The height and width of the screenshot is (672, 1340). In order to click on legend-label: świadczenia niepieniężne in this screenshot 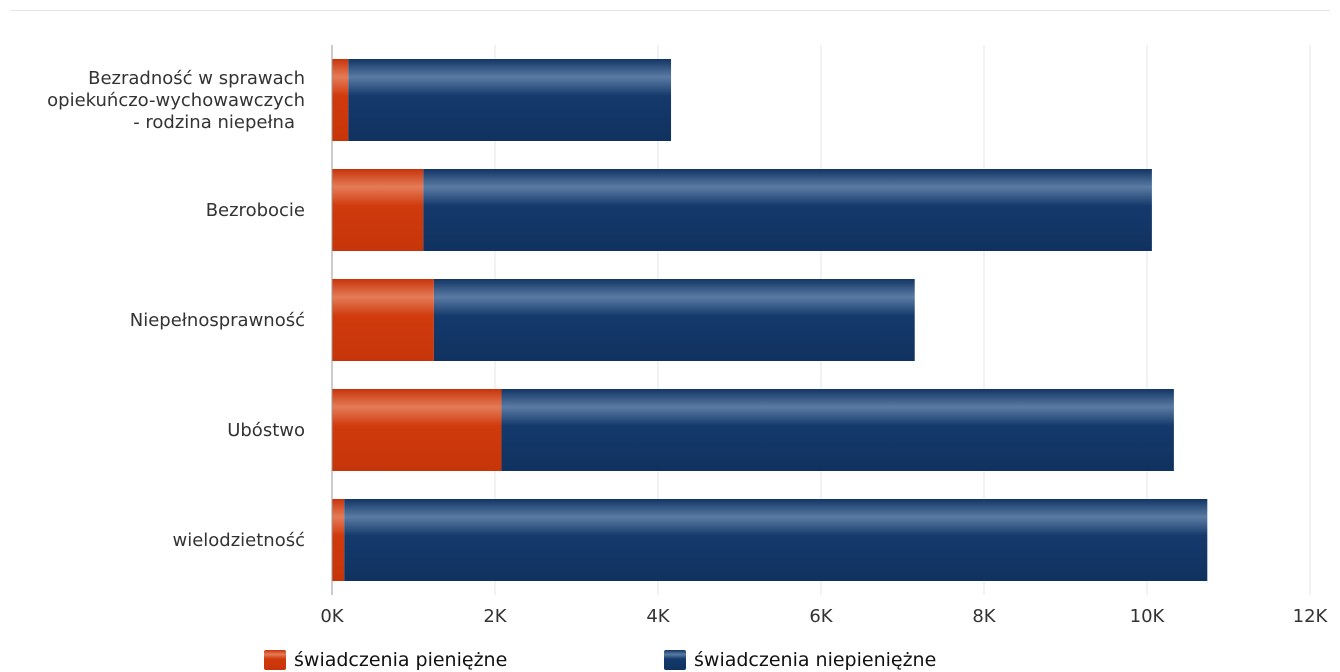, I will do `click(815, 660)`.